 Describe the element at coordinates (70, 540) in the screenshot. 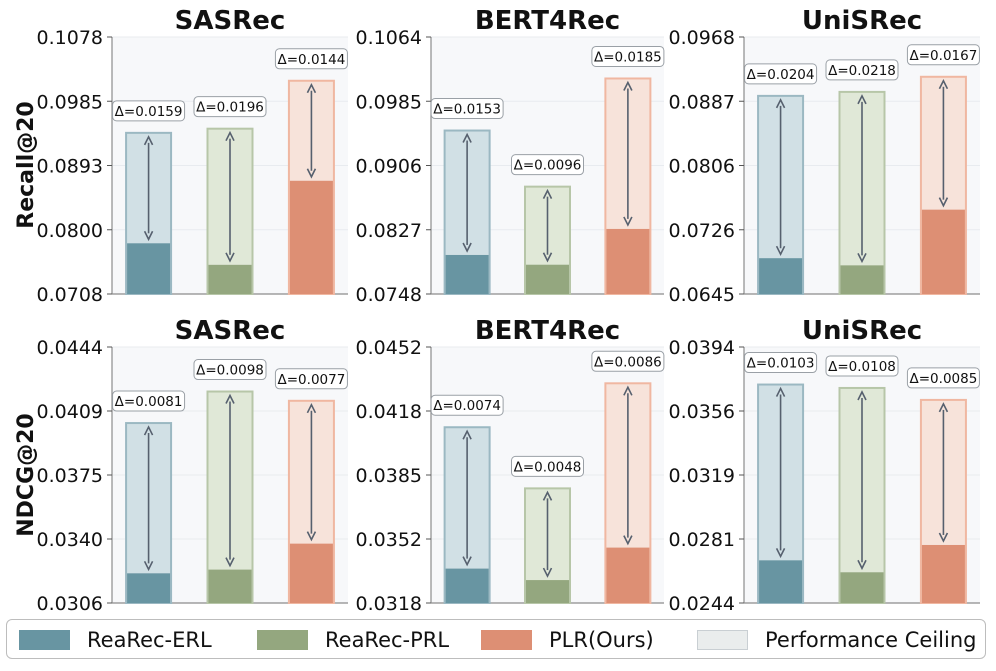

I see `y-tick-label: 0.0340` at that location.